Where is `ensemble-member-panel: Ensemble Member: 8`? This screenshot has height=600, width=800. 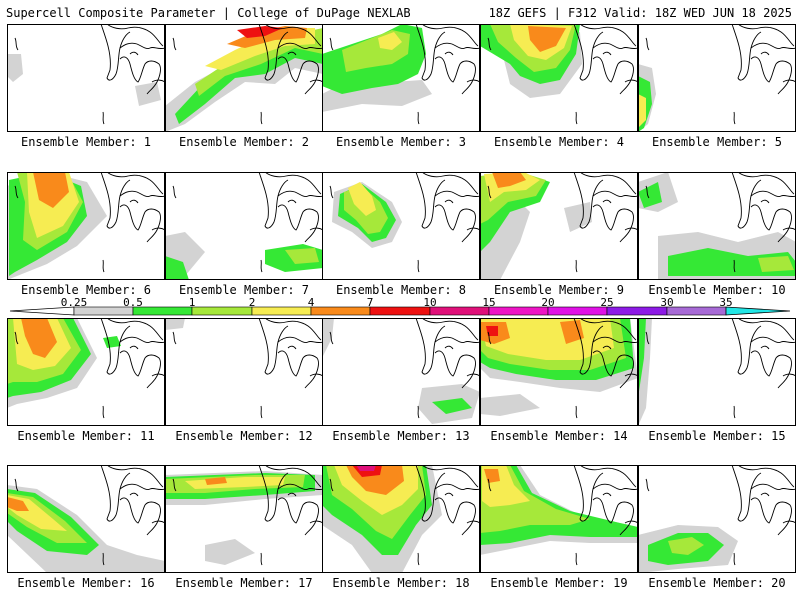
ensemble-member-panel: Ensemble Member: 8 is located at coordinates (401, 234).